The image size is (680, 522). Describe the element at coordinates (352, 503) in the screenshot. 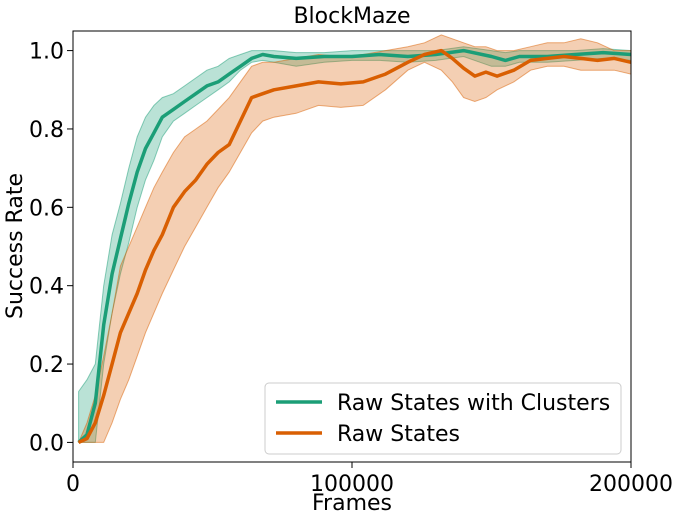

I see `x-axis-label: Frames` at that location.